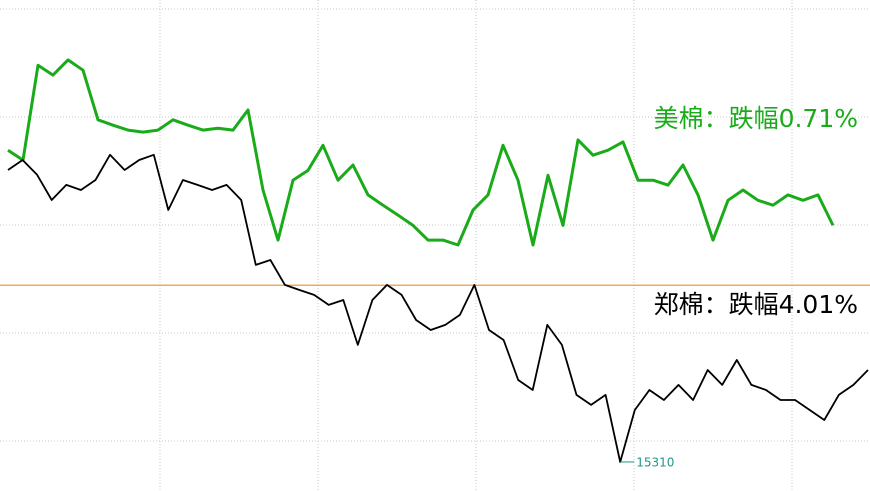 The width and height of the screenshot is (870, 491). What do you see at coordinates (655, 462) in the screenshot?
I see `annotation-label: 15310` at bounding box center [655, 462].